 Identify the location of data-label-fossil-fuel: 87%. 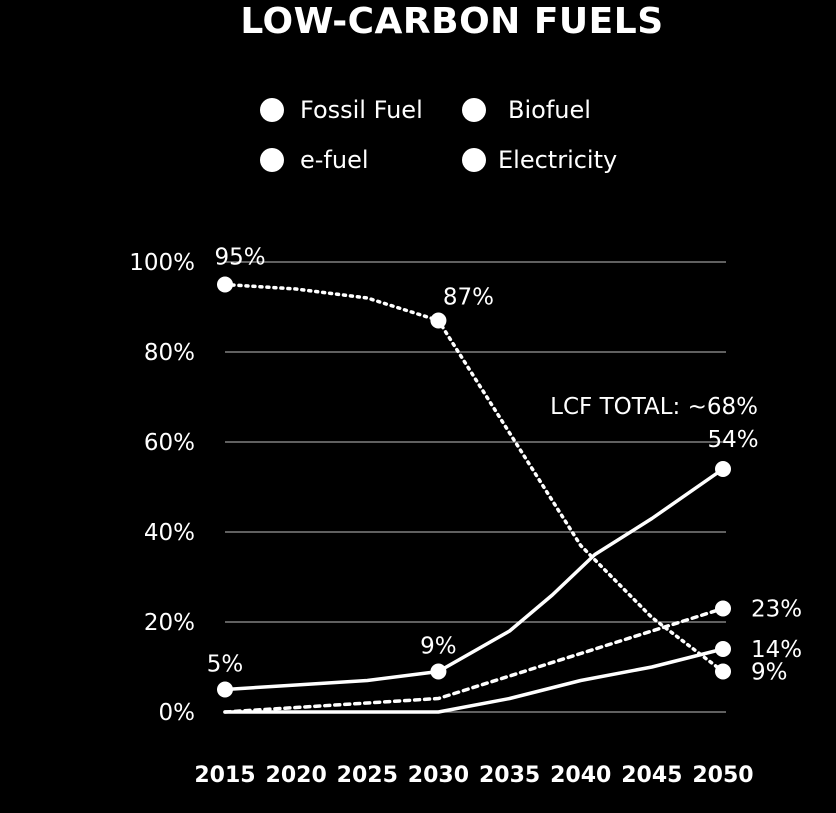
(468, 298).